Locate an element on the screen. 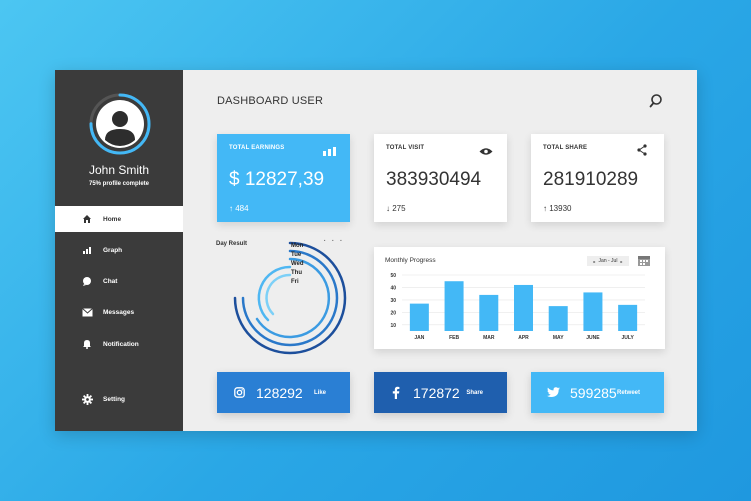 Image resolution: width=751 pixels, height=501 pixels. search-icon is located at coordinates (655, 101).